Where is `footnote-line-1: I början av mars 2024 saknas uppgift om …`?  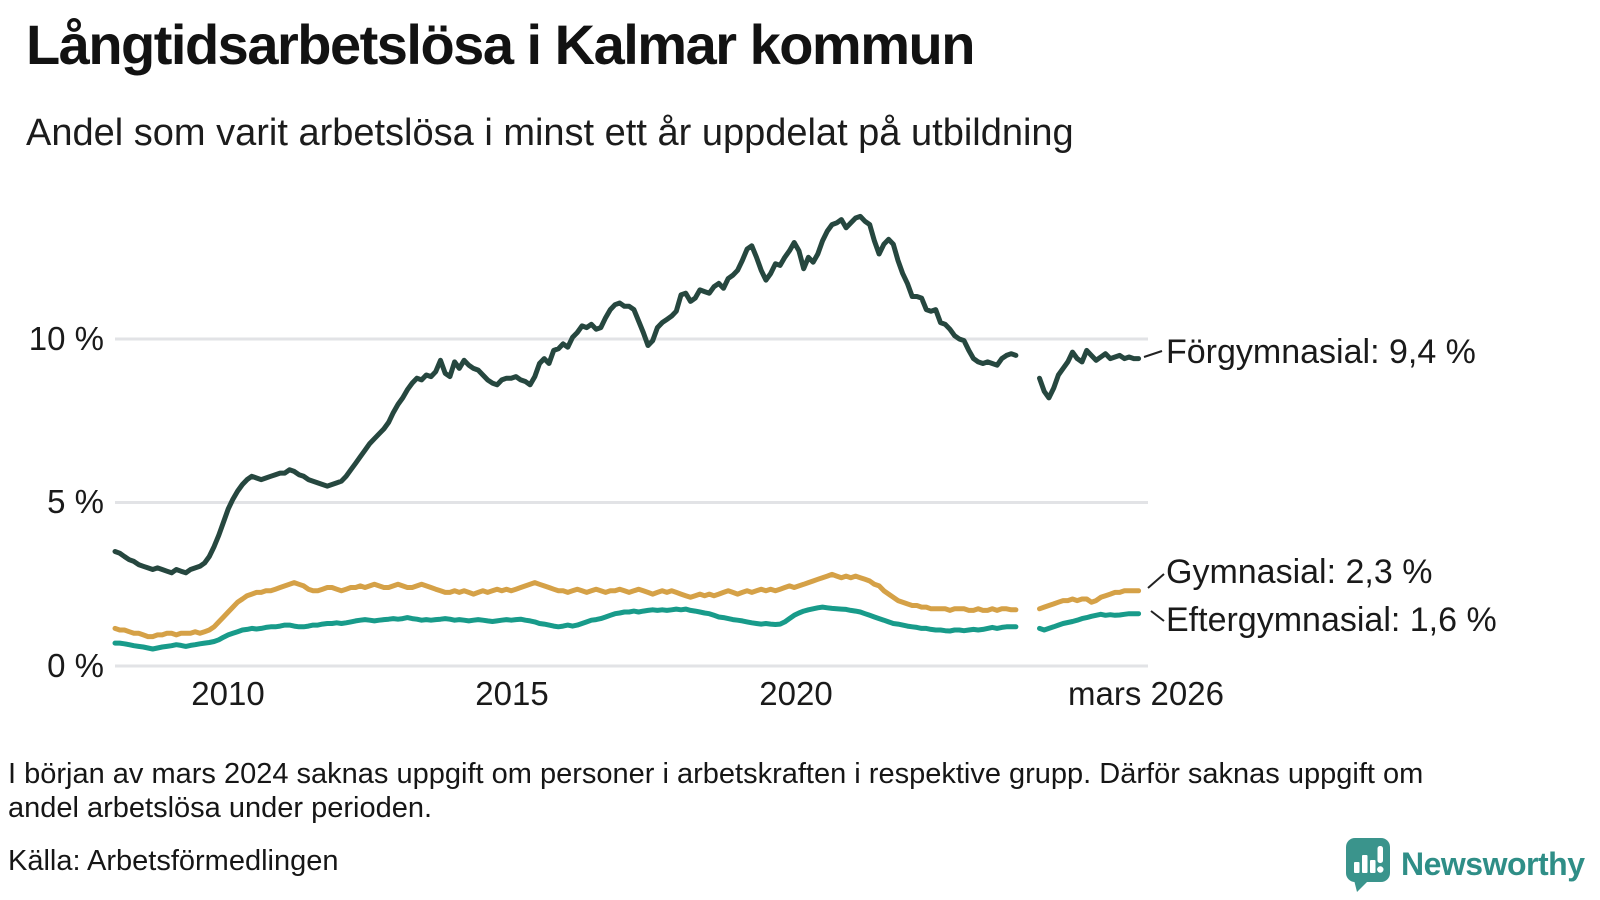 footnote-line-1: I början av mars 2024 saknas uppgift om … is located at coordinates (716, 774).